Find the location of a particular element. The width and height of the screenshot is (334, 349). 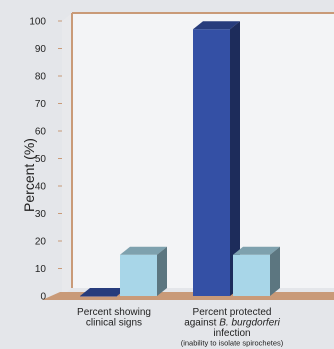

y-tick-label: 80 is located at coordinates (41, 77).